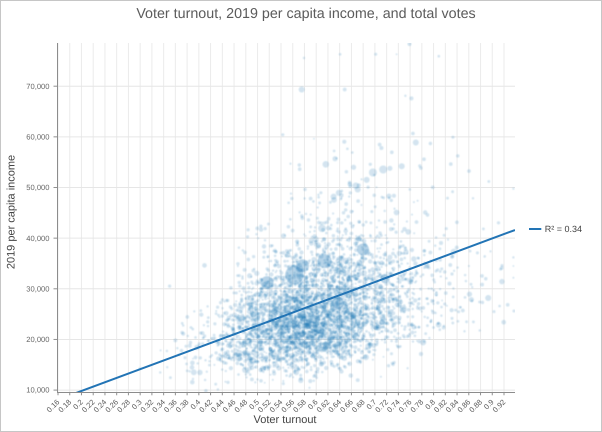  I want to click on svg-text: 50,000, so click(37, 187).